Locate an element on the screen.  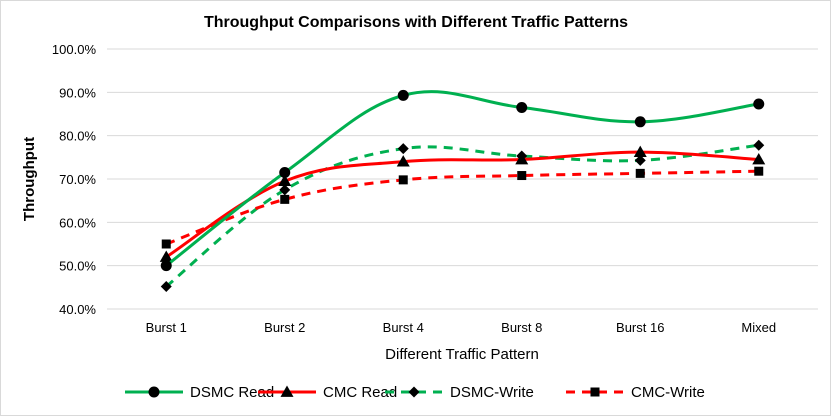
legend: DSMC Read CMC Read DSMC-Write CMC-Write is located at coordinates (415, 392).